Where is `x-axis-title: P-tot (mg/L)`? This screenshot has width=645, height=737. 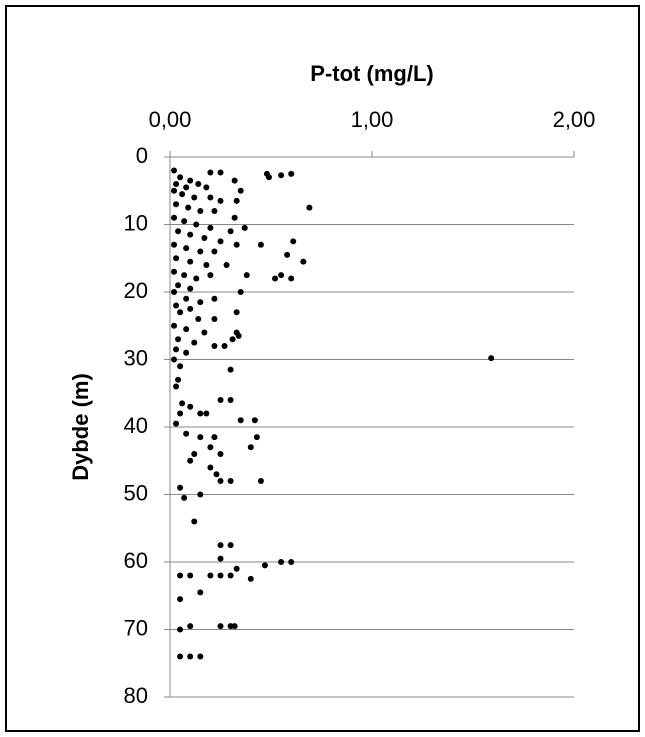 x-axis-title: P-tot (mg/L) is located at coordinates (371, 73).